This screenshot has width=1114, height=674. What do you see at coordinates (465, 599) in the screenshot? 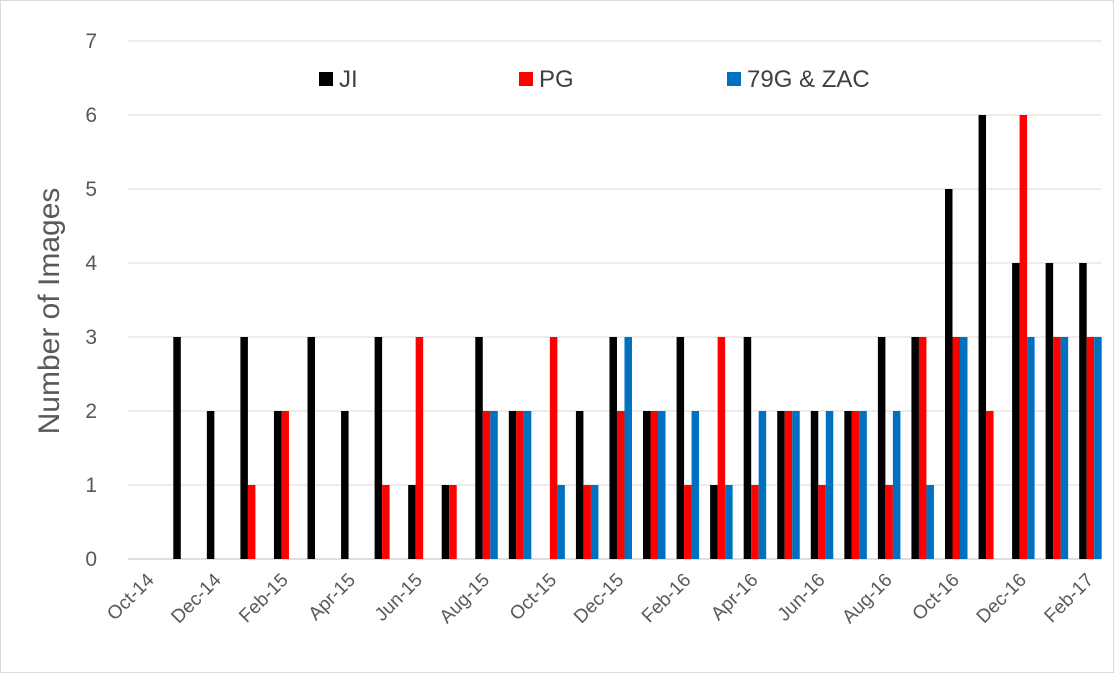
I see `x-tick-label: Aug-15` at bounding box center [465, 599].